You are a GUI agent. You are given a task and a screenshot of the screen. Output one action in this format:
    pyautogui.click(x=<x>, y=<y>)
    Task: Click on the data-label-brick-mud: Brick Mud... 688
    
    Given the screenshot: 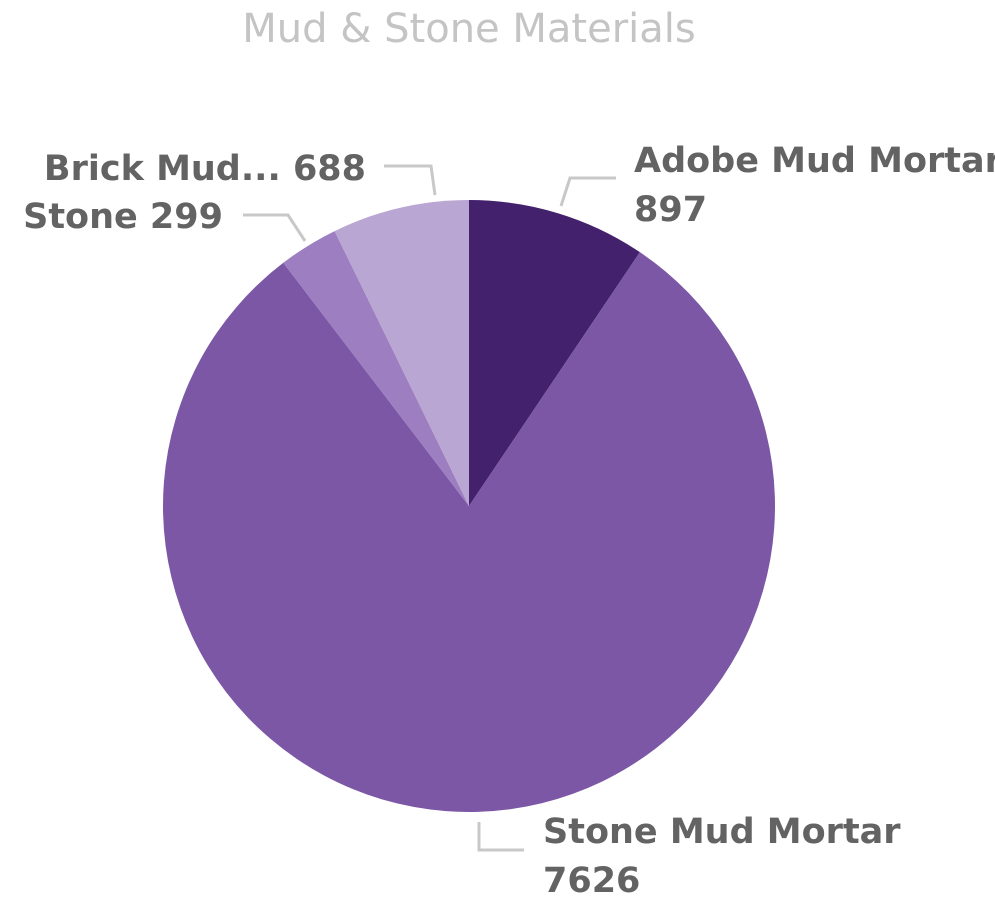 What is the action you would take?
    pyautogui.click(x=205, y=169)
    